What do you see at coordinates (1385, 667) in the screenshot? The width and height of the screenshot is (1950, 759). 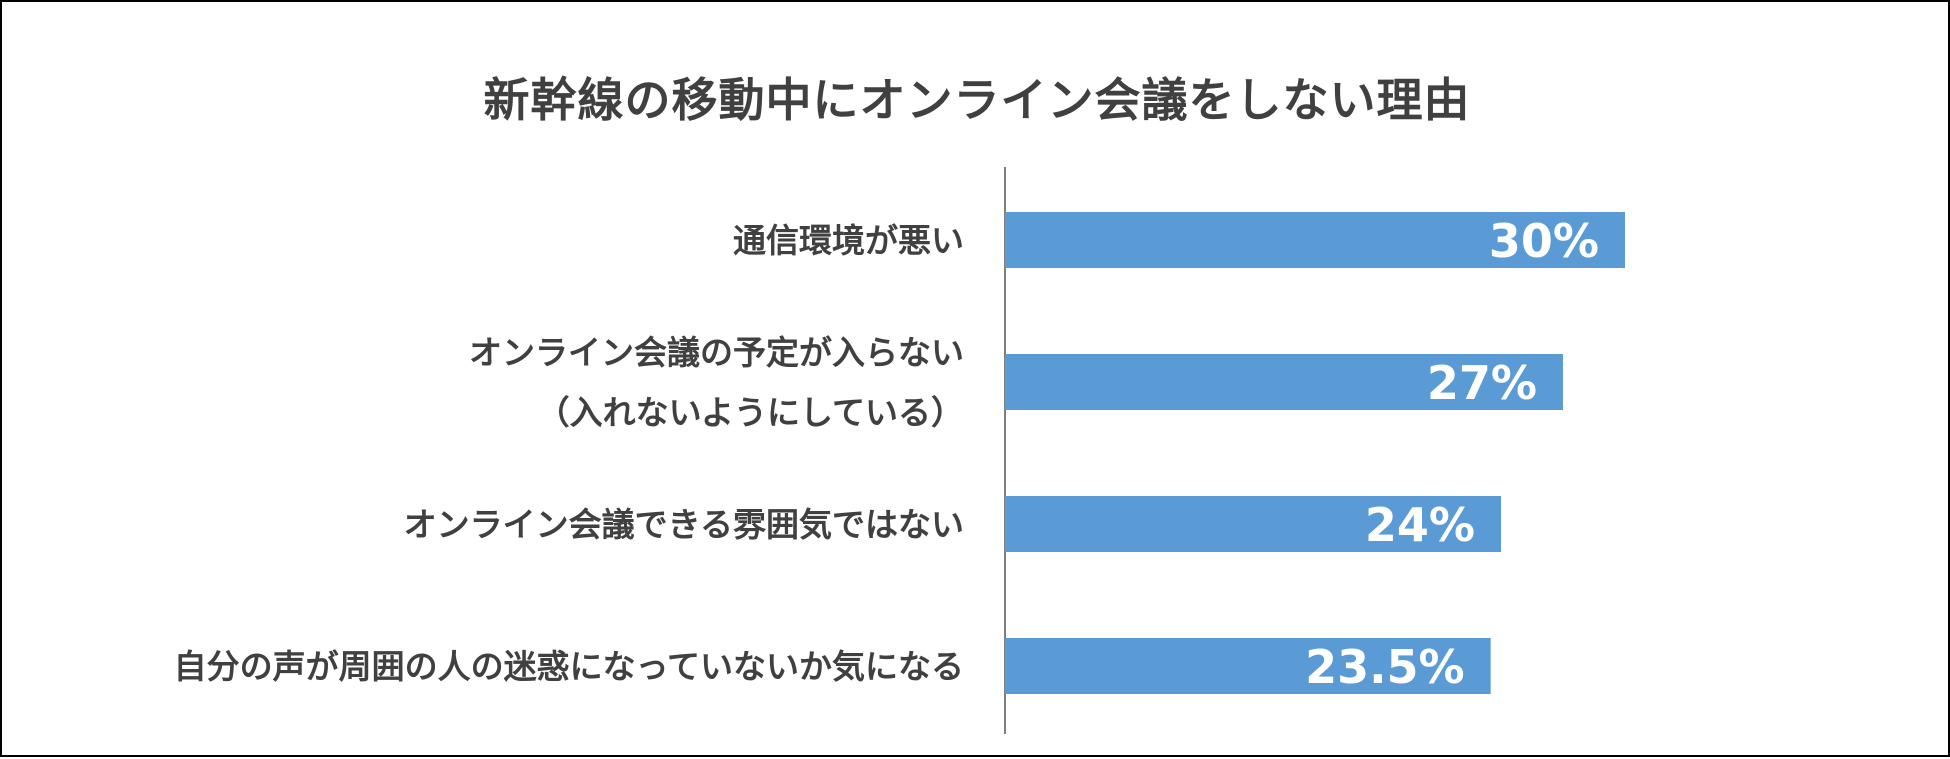 I see `value-label-3: 23.5%` at bounding box center [1385, 667].